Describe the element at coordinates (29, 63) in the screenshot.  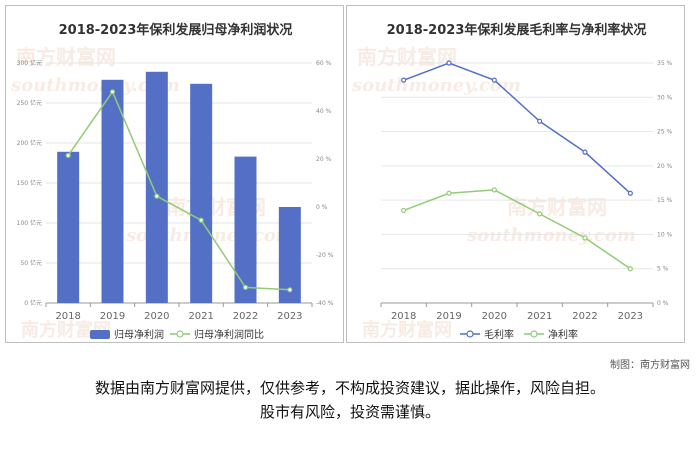
I see `y-left-tick-label: 300 亿元` at that location.